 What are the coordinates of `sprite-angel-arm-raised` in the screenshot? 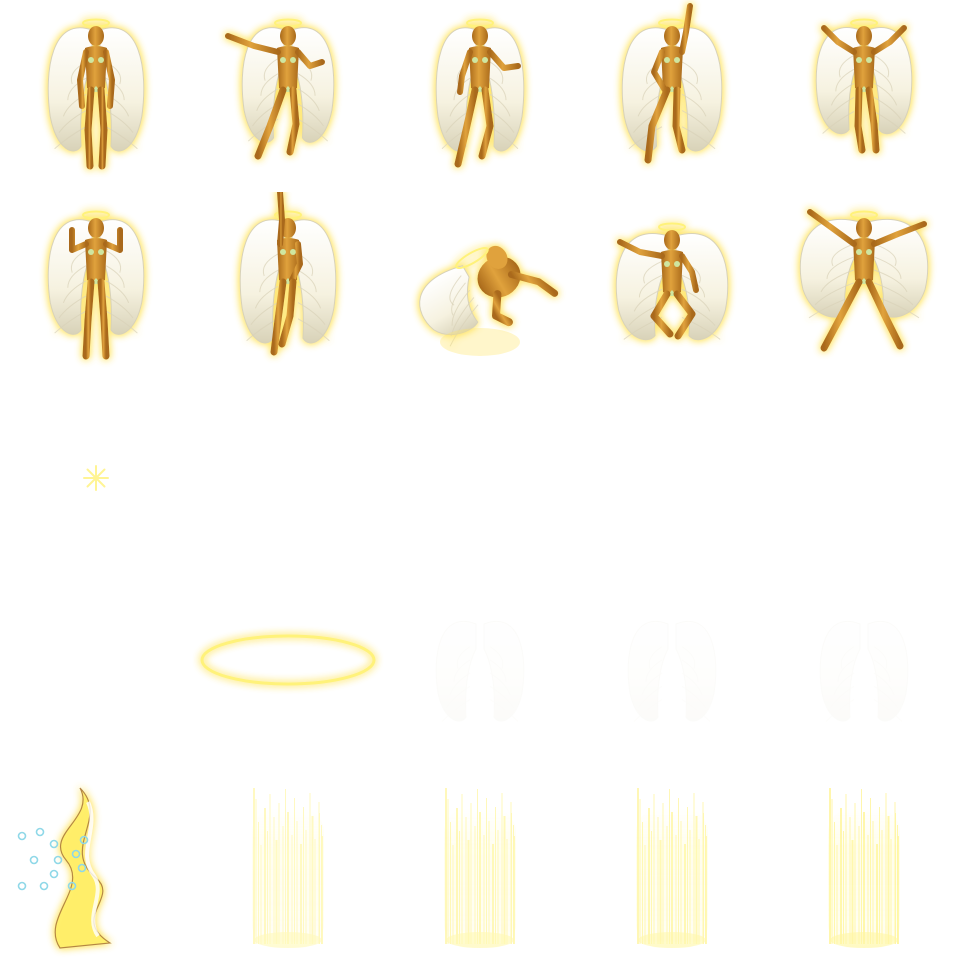 It's located at (672, 96).